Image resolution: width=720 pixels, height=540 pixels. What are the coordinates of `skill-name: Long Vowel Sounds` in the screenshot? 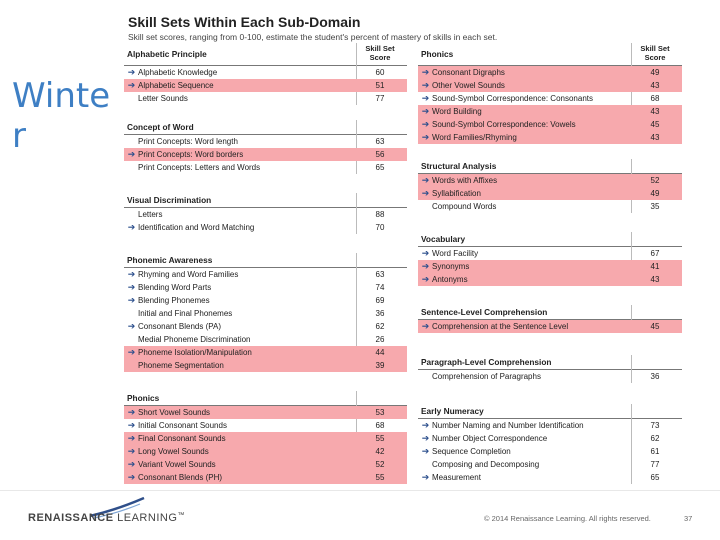 It's located at (173, 451).